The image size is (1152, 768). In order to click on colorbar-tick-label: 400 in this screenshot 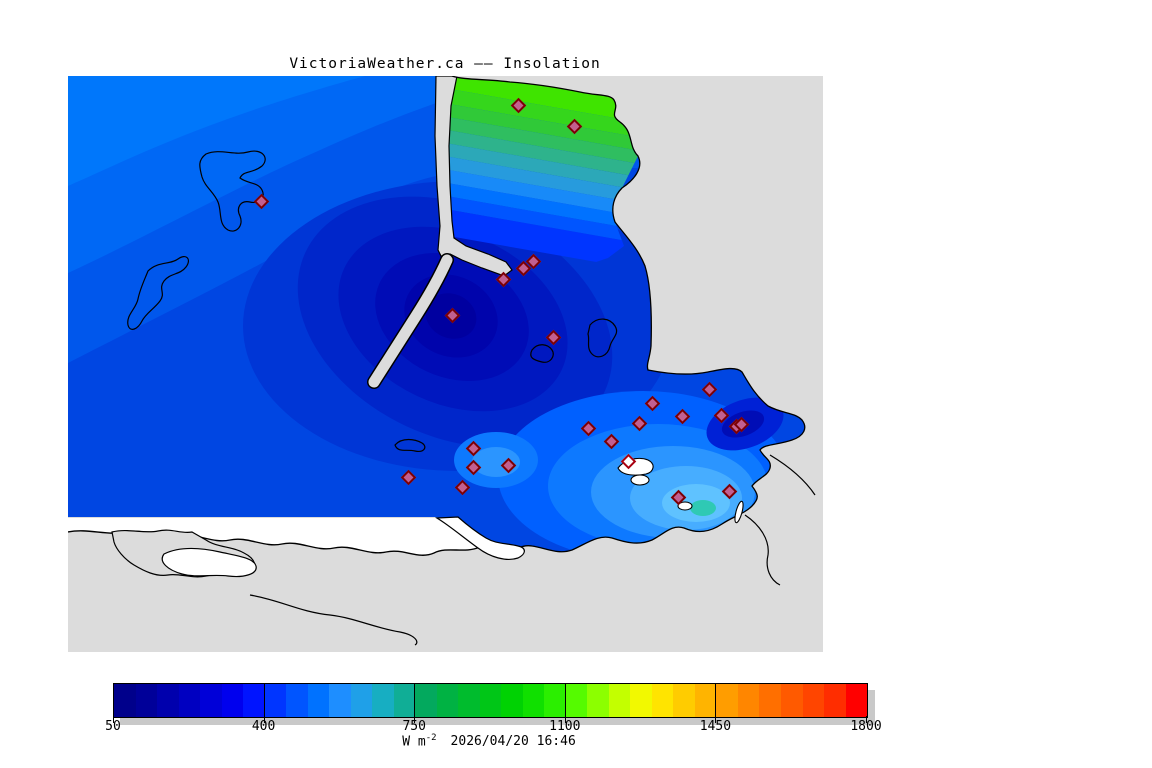, I will do `click(263, 726)`.